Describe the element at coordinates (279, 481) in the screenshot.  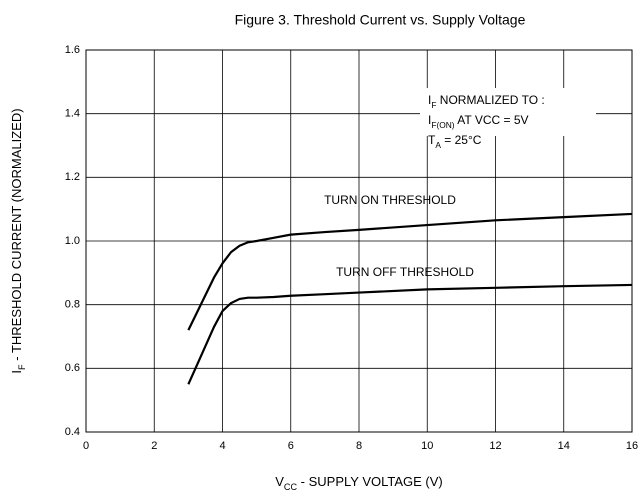
I see `label-part: V` at that location.